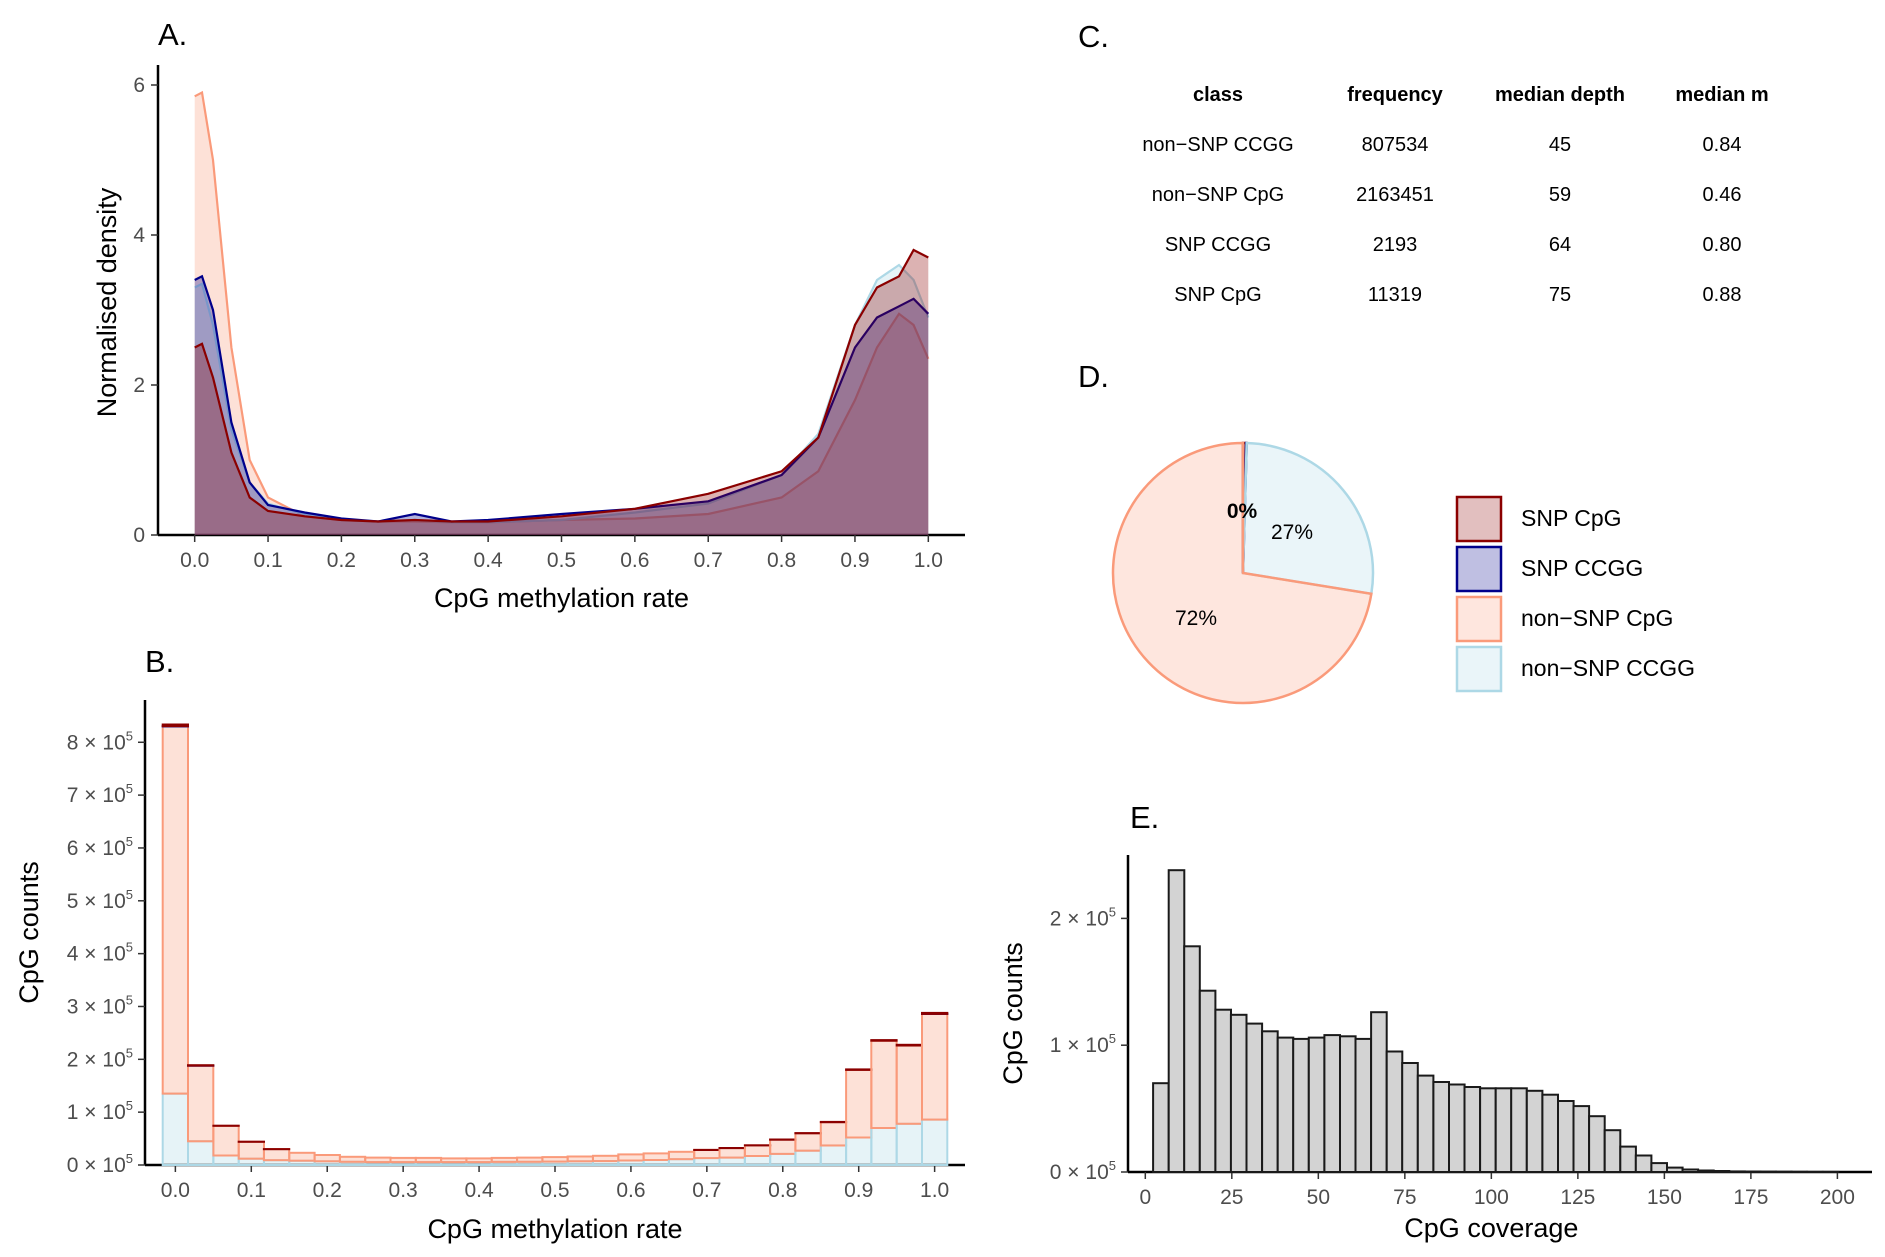  I want to click on table-header: class, so click(1218, 95).